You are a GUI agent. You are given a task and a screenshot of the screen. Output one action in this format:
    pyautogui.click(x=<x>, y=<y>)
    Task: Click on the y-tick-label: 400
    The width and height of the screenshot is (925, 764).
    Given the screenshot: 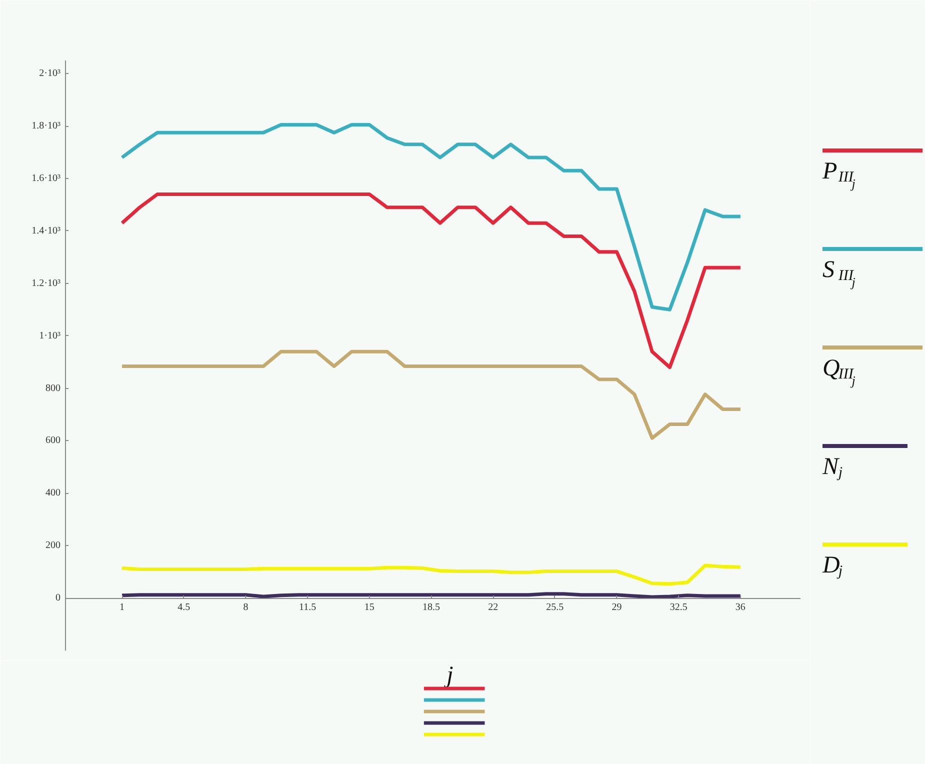 What is the action you would take?
    pyautogui.click(x=53, y=493)
    